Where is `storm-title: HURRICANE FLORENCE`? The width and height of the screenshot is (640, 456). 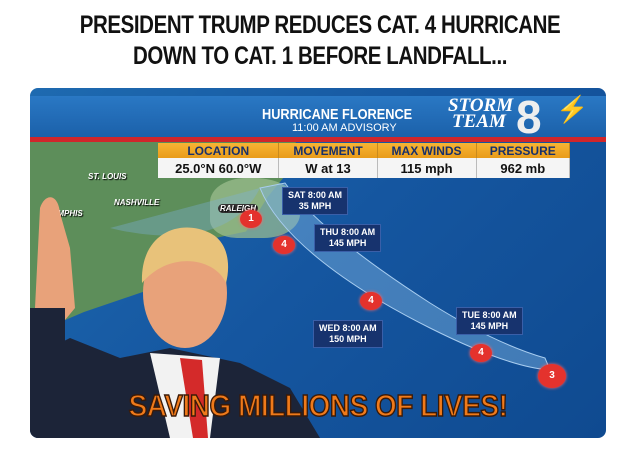
storm-title: HURRICANE FLORENCE is located at coordinates (337, 114).